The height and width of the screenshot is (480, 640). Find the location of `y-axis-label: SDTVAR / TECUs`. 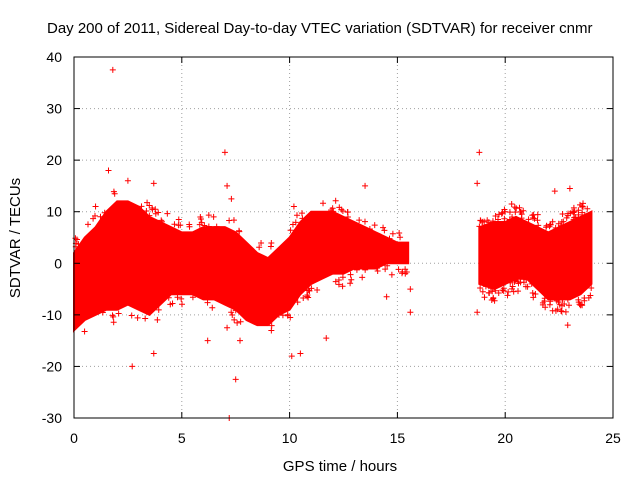

y-axis-label: SDTVAR / TECUs is located at coordinates (15, 238).